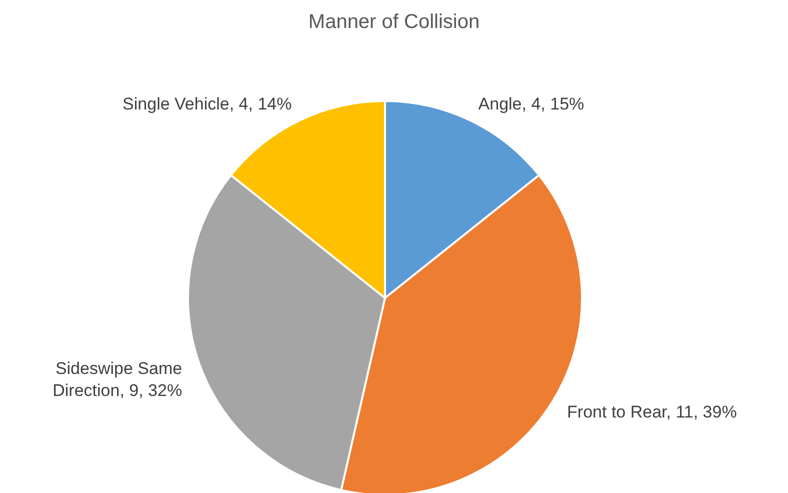 The width and height of the screenshot is (788, 493). Describe the element at coordinates (207, 104) in the screenshot. I see `slice-label: Single Vehicle, 4, 14%` at that location.